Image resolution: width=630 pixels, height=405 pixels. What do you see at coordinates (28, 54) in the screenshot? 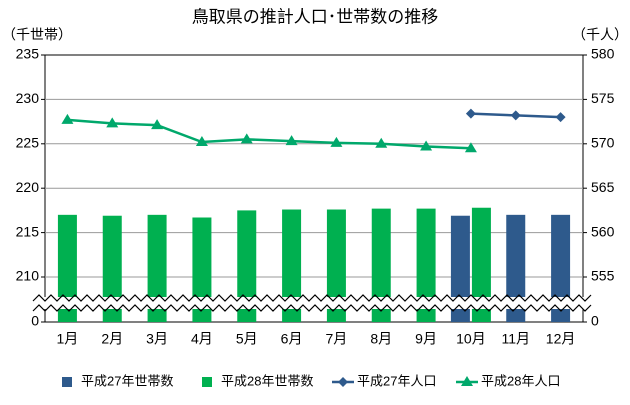
I see `y-tick-label: 235` at bounding box center [28, 54].